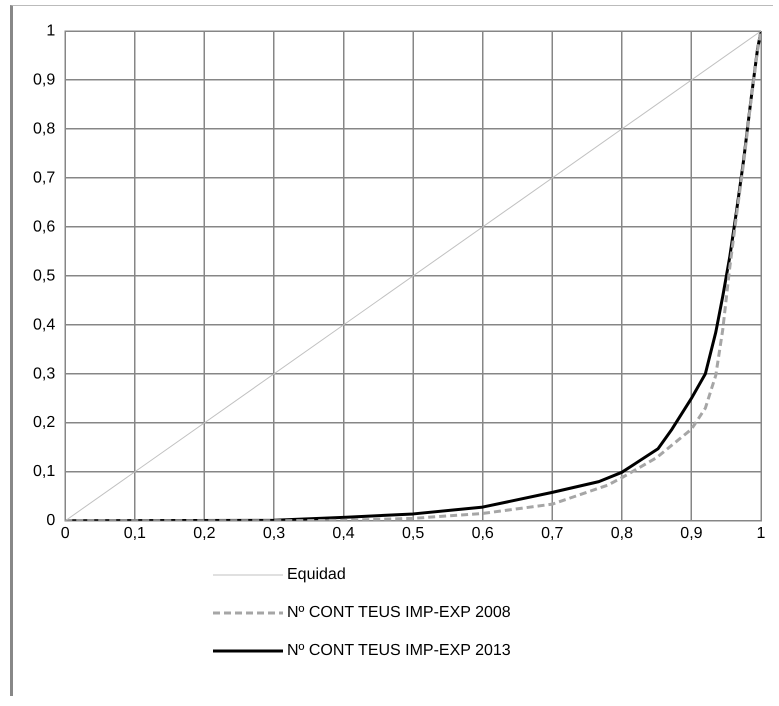 This screenshot has height=706, width=779. I want to click on y-tick-label: 0,7, so click(44, 177).